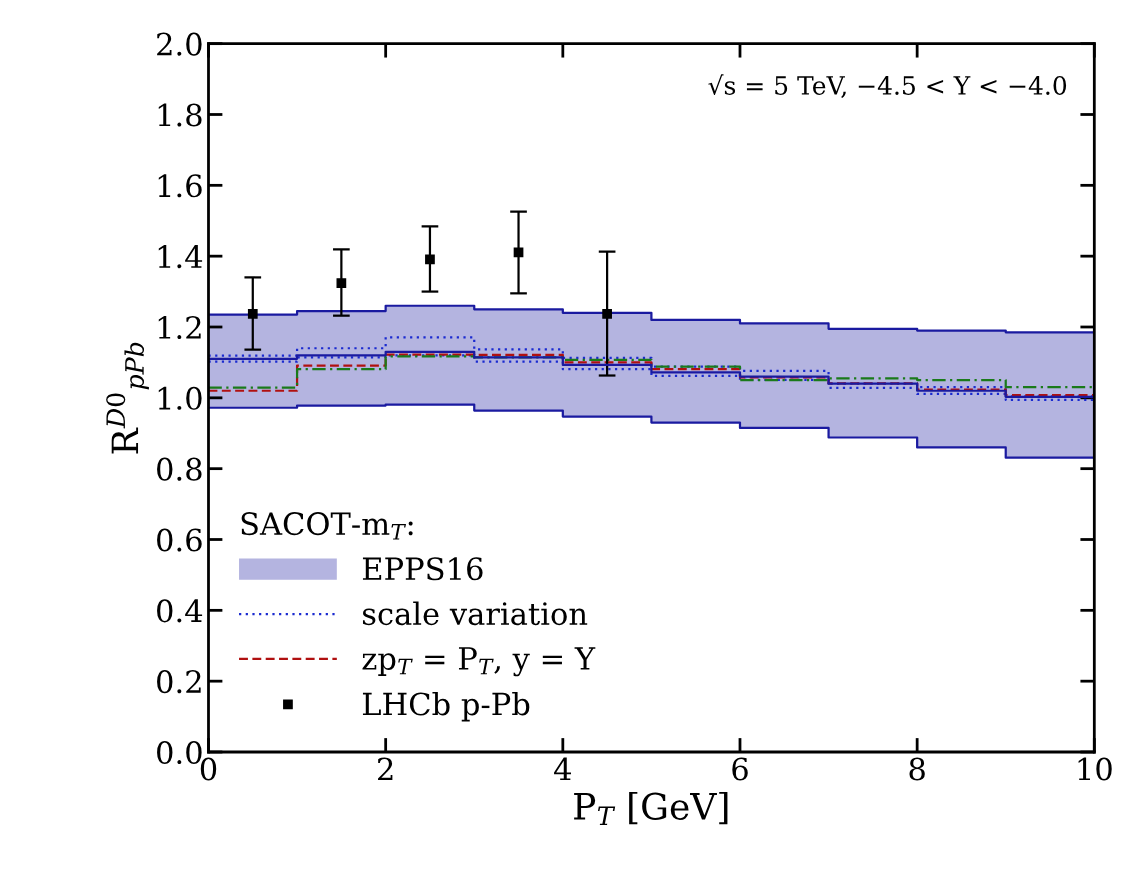 This screenshot has height=891, width=1127. Describe the element at coordinates (446, 706) in the screenshot. I see `legend-label: LHCb p-Pb` at that location.